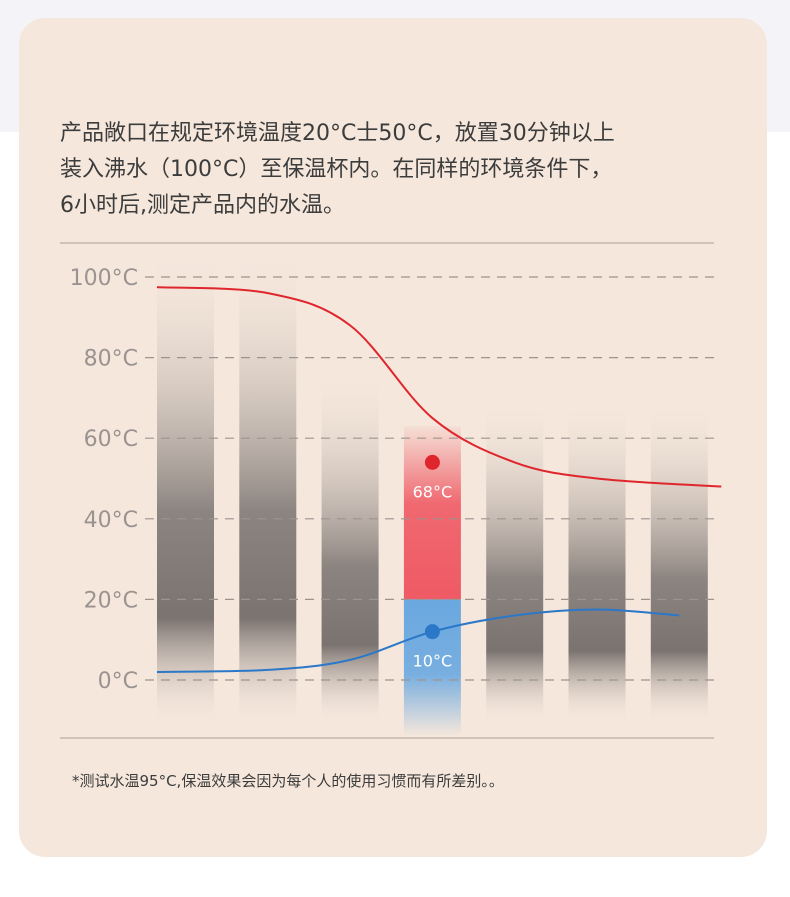 The image size is (790, 897). I want to click on series-data-label-1: 68°C, so click(433, 491).